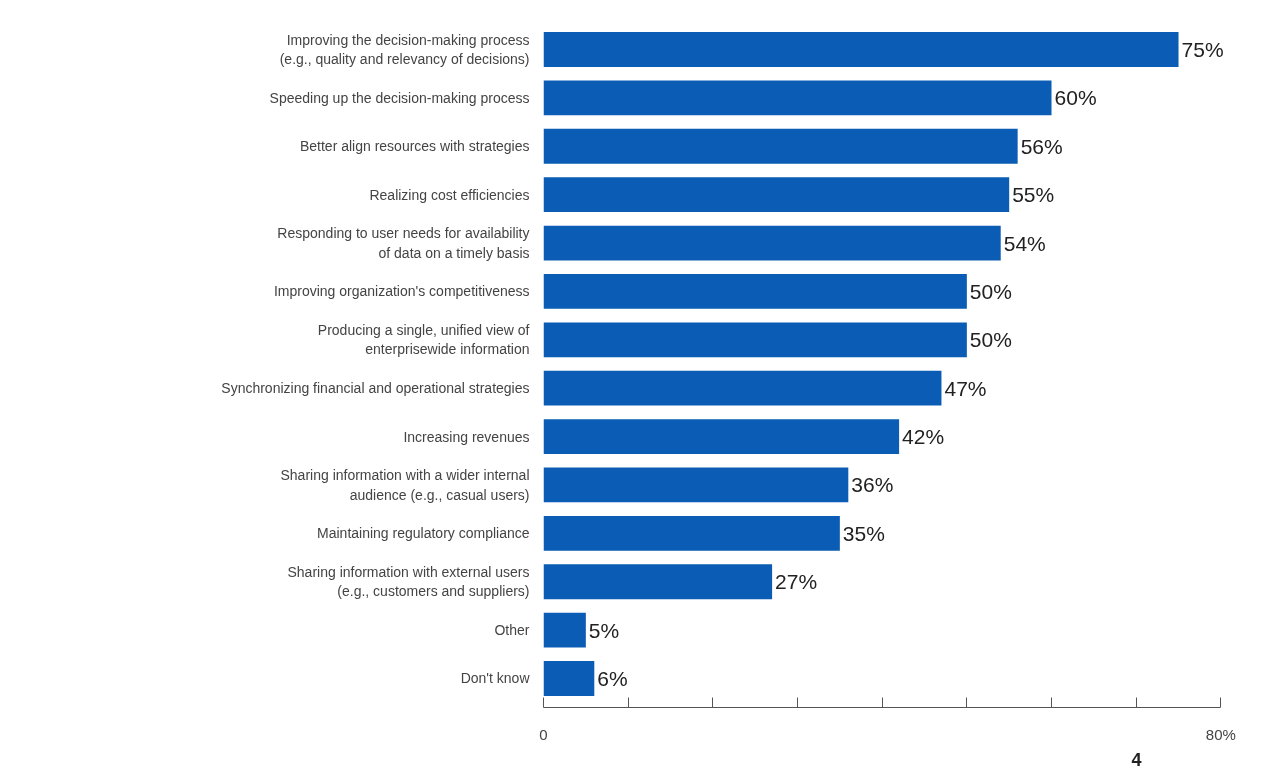  What do you see at coordinates (1220, 734) in the screenshot?
I see `x-tick-label: 80%` at bounding box center [1220, 734].